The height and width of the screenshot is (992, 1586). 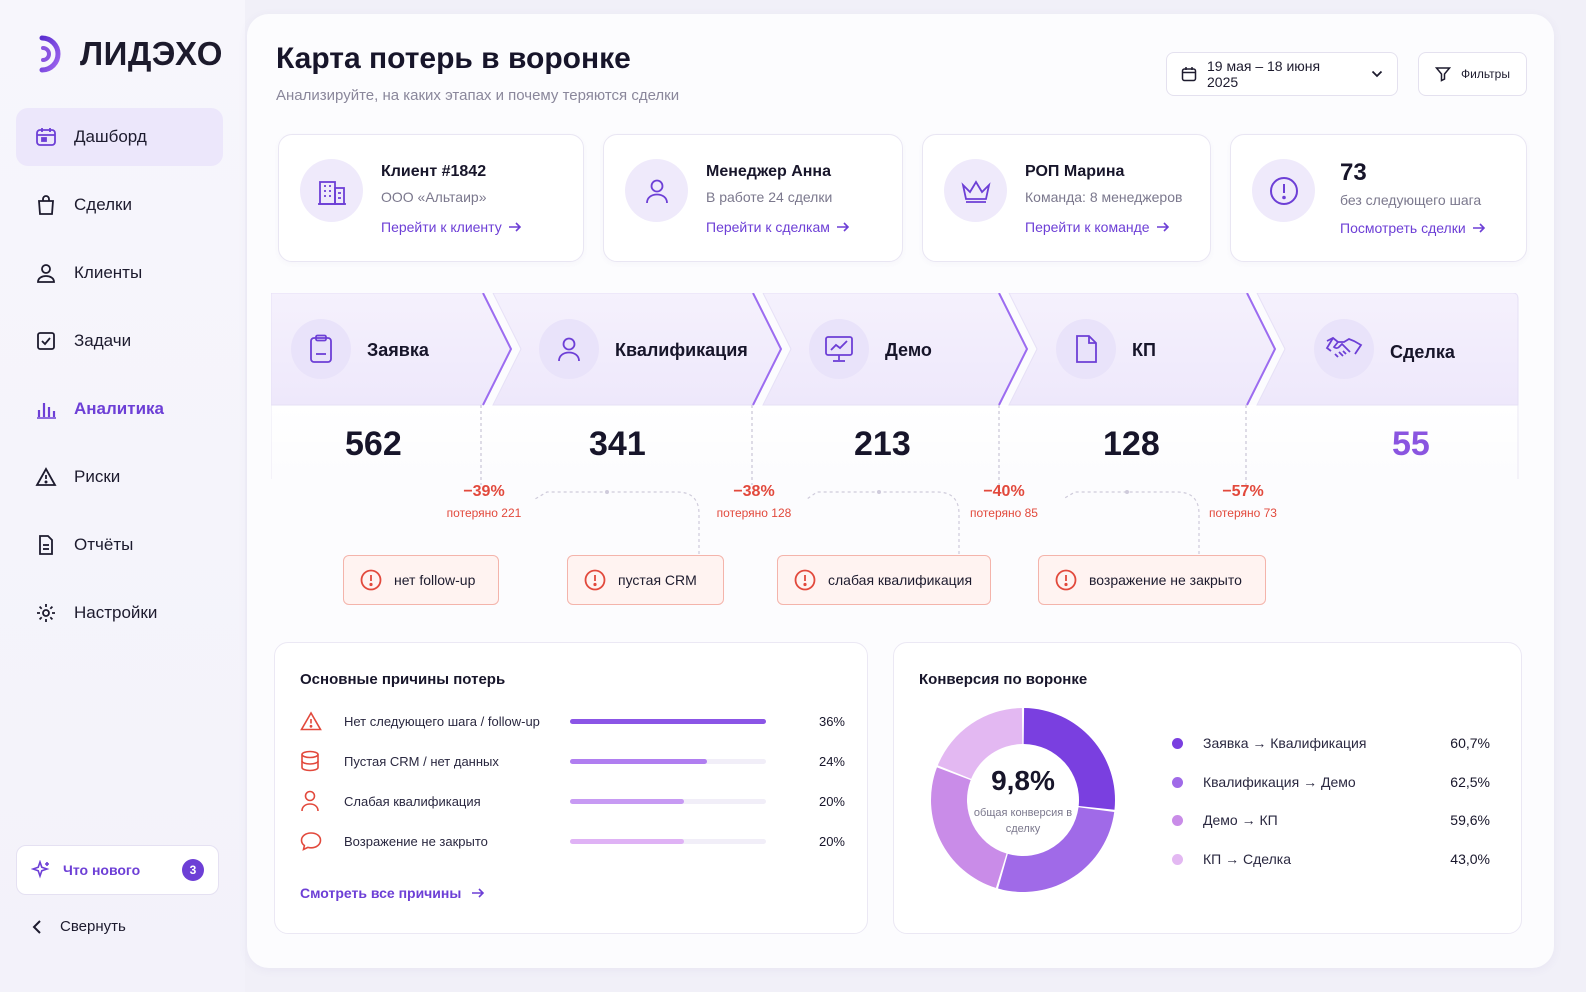 I want to click on reason-label: Слабая квалификация, so click(x=412, y=801).